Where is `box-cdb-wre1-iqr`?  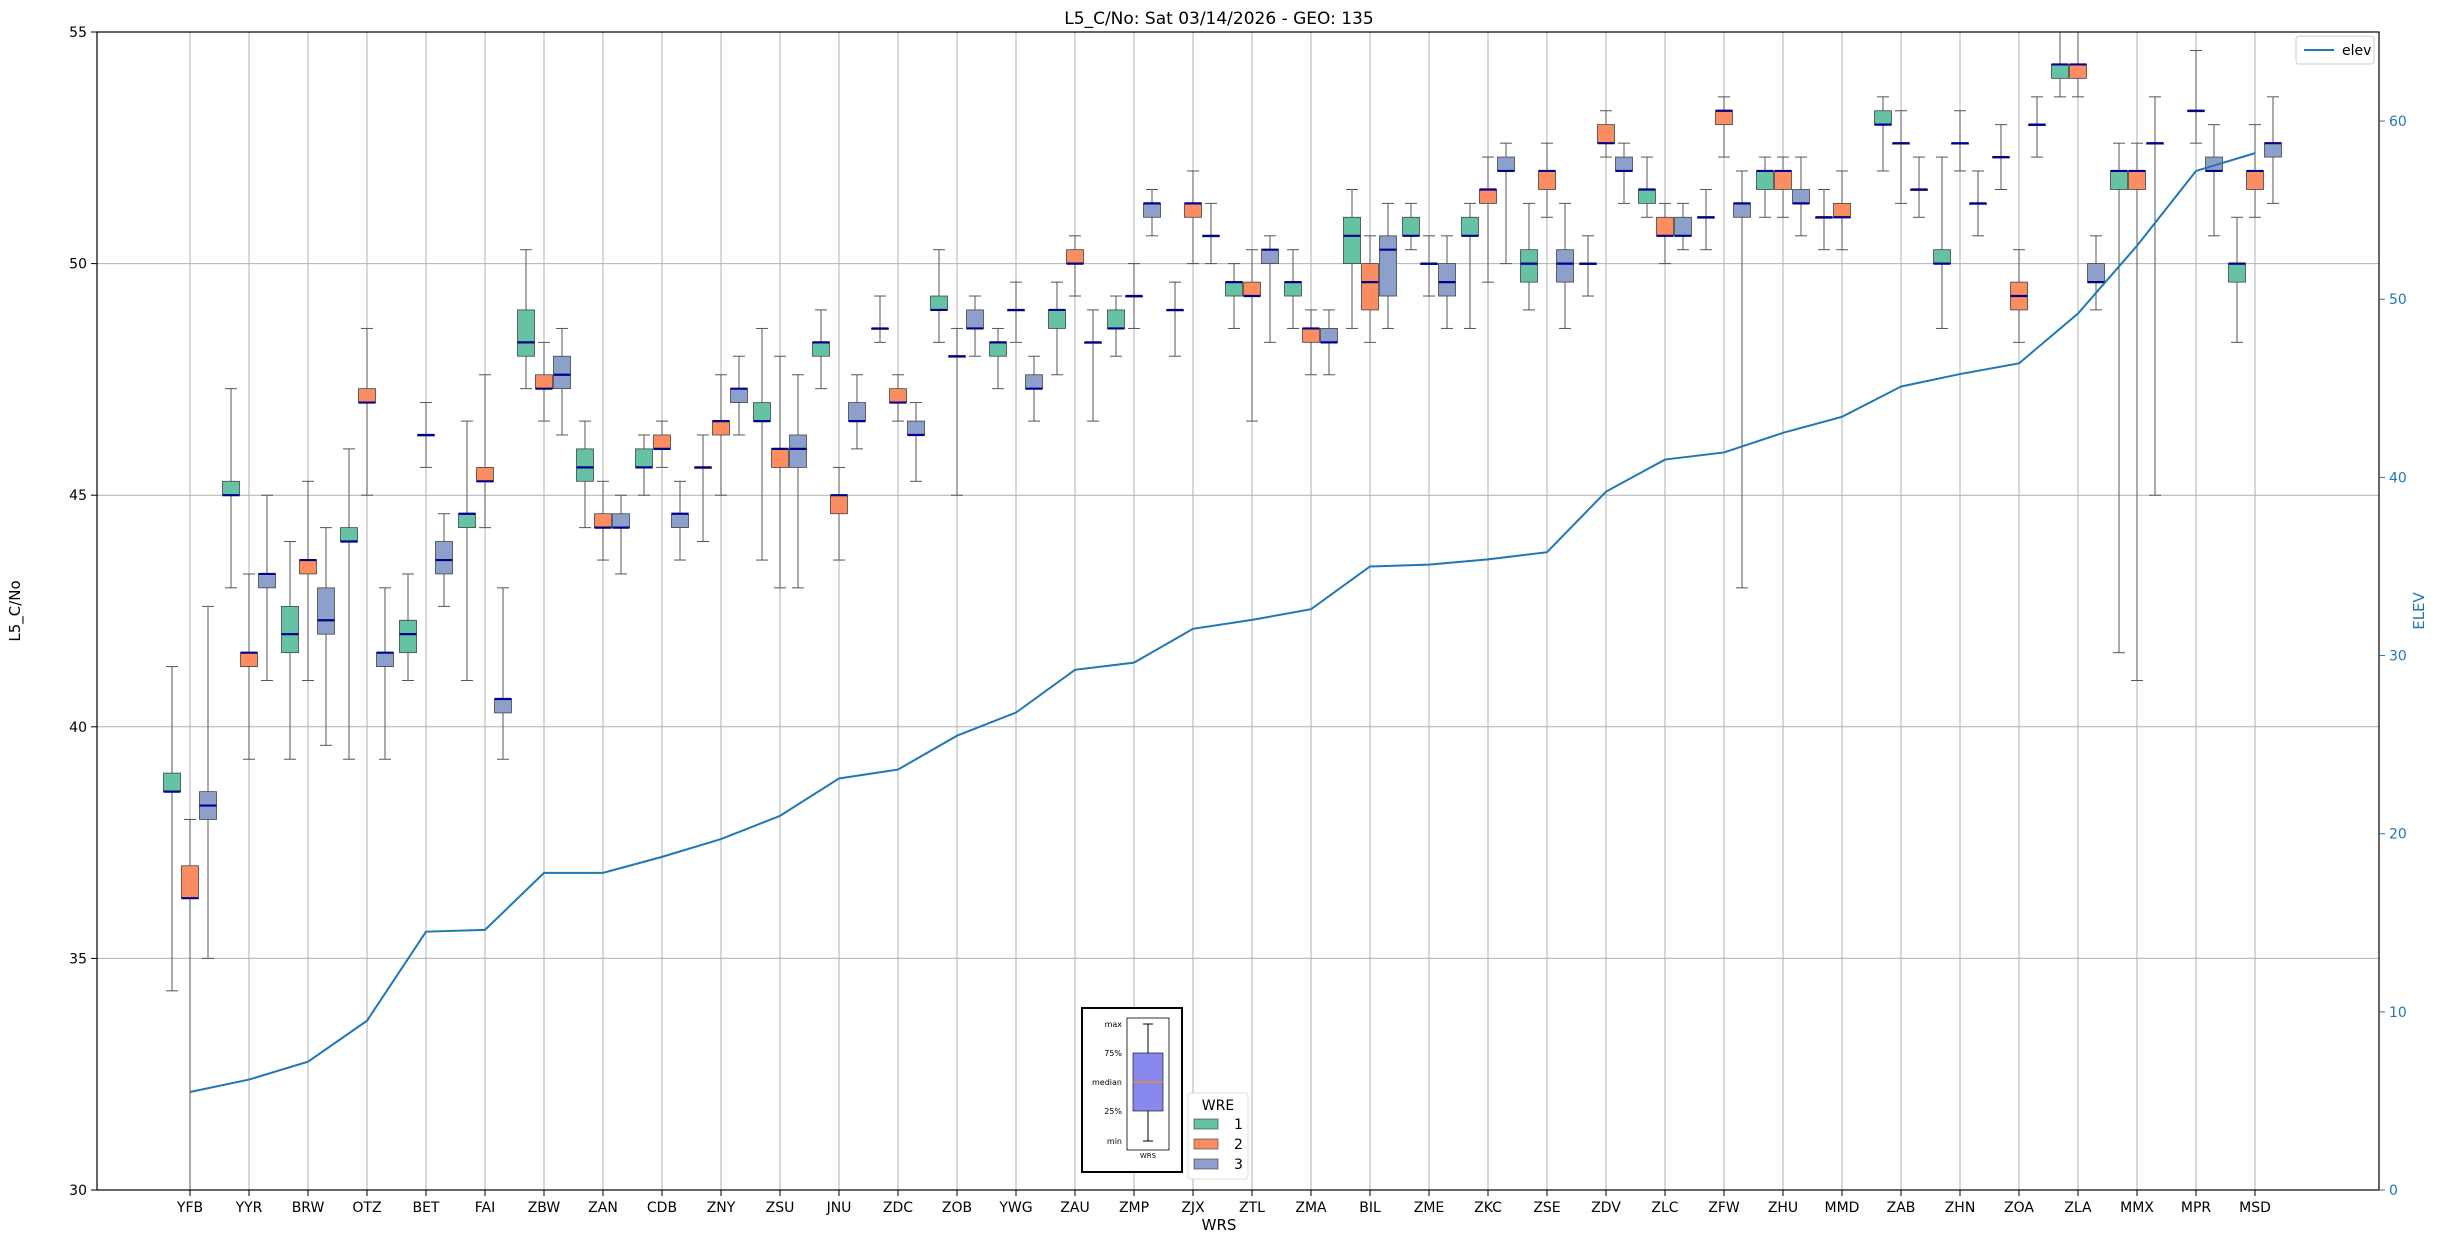 box-cdb-wre1-iqr is located at coordinates (644, 458).